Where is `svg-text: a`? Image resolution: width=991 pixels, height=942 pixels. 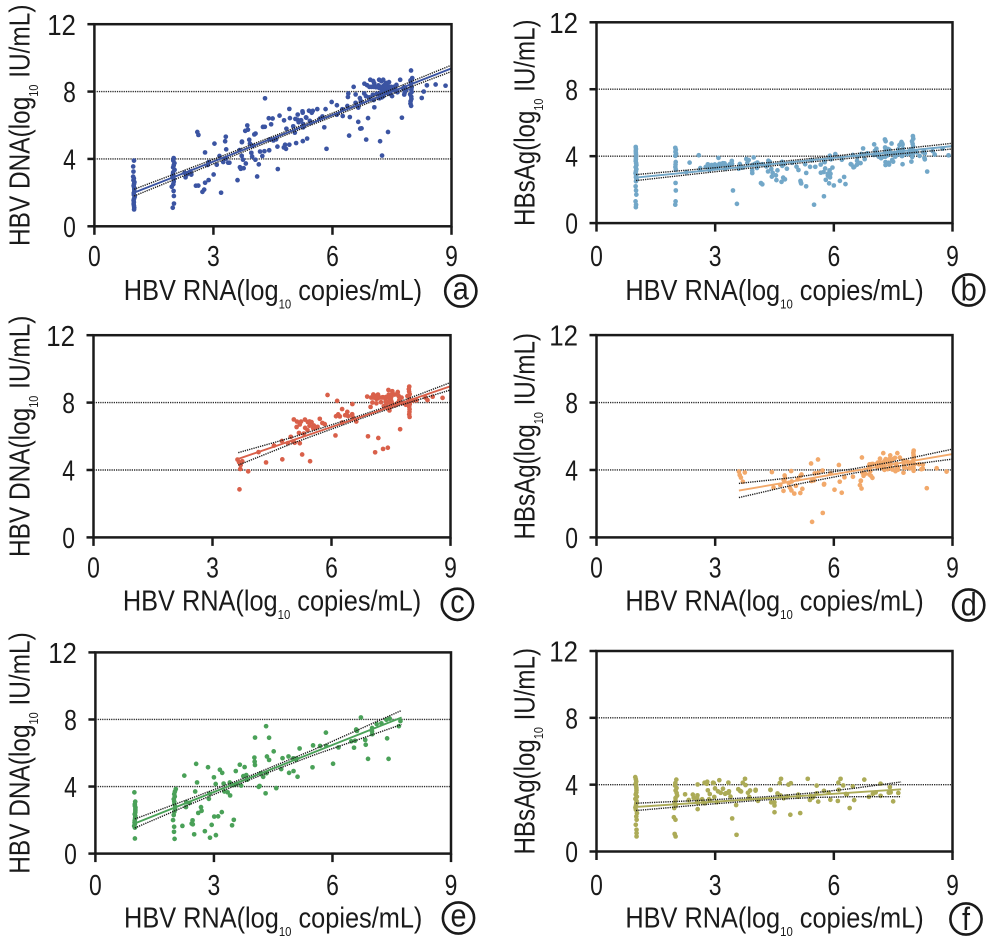
svg-text: a is located at coordinates (461, 289).